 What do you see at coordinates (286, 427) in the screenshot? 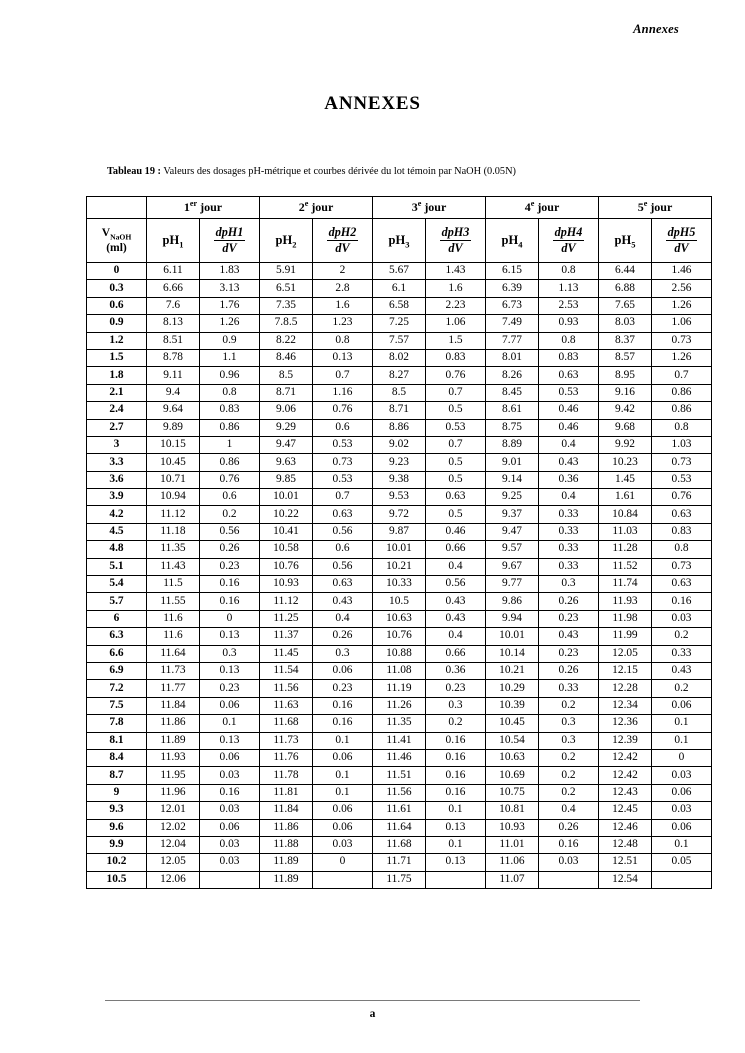
I see `cell-ph-2: 9.29` at bounding box center [286, 427].